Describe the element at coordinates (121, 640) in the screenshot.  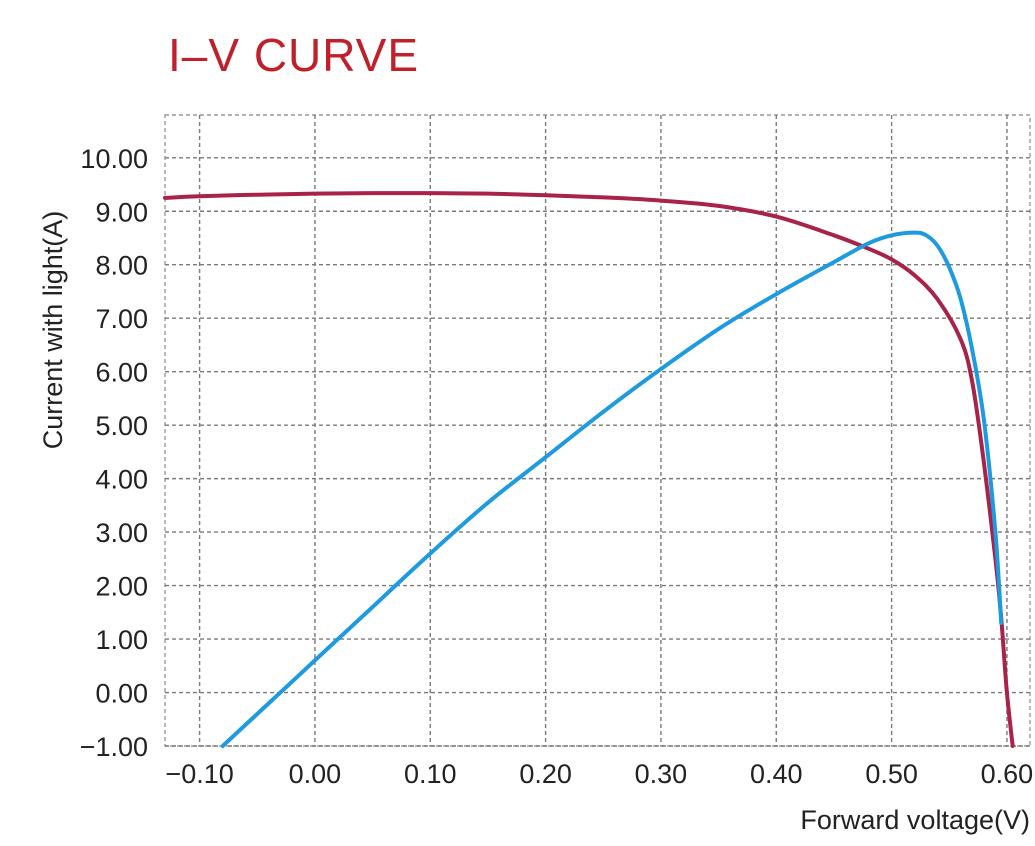
I see `y-tick-label: 1.00` at that location.